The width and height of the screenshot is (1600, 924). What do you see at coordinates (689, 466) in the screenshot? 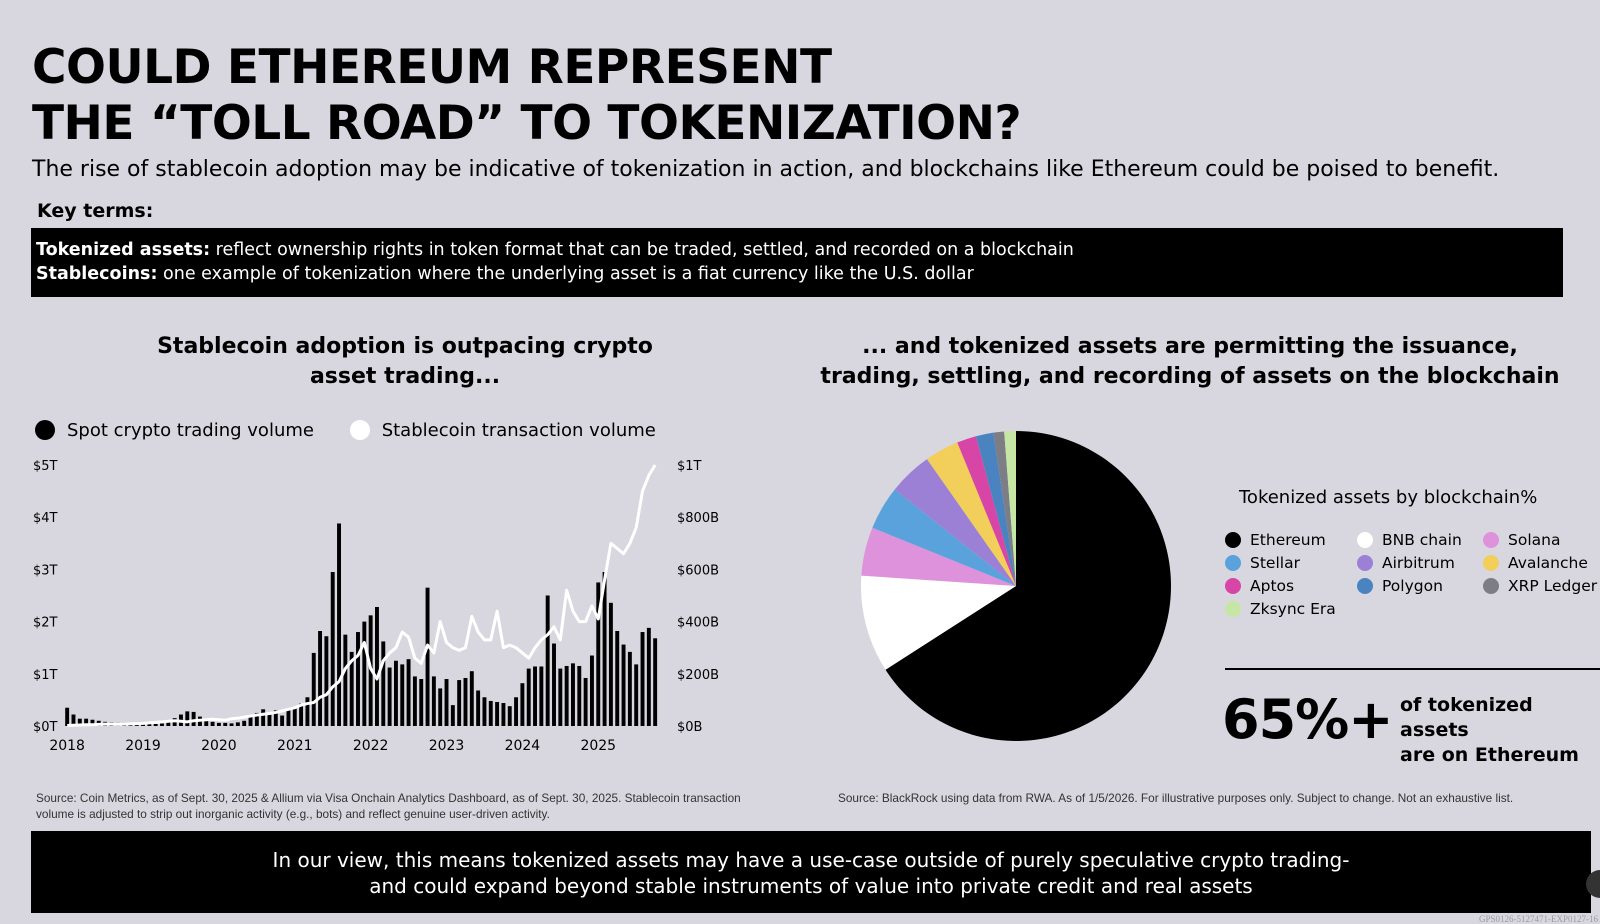
I see `y-right-tick-label: $1T` at bounding box center [689, 466].